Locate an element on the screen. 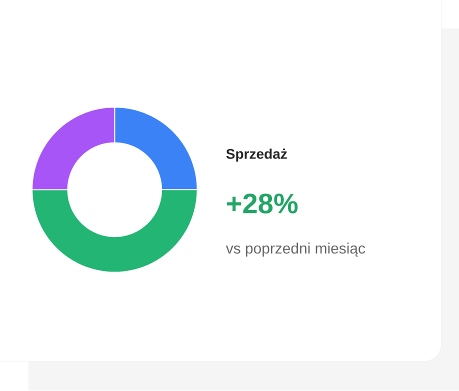  text: Sprzedaż is located at coordinates (256, 155).